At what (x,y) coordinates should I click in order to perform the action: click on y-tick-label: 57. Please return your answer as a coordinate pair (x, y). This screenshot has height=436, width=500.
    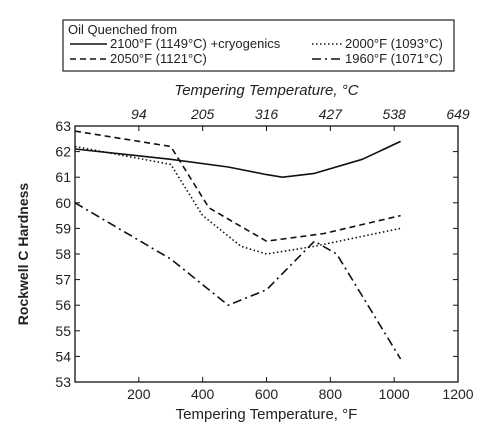
    Looking at the image, I should click on (63, 280).